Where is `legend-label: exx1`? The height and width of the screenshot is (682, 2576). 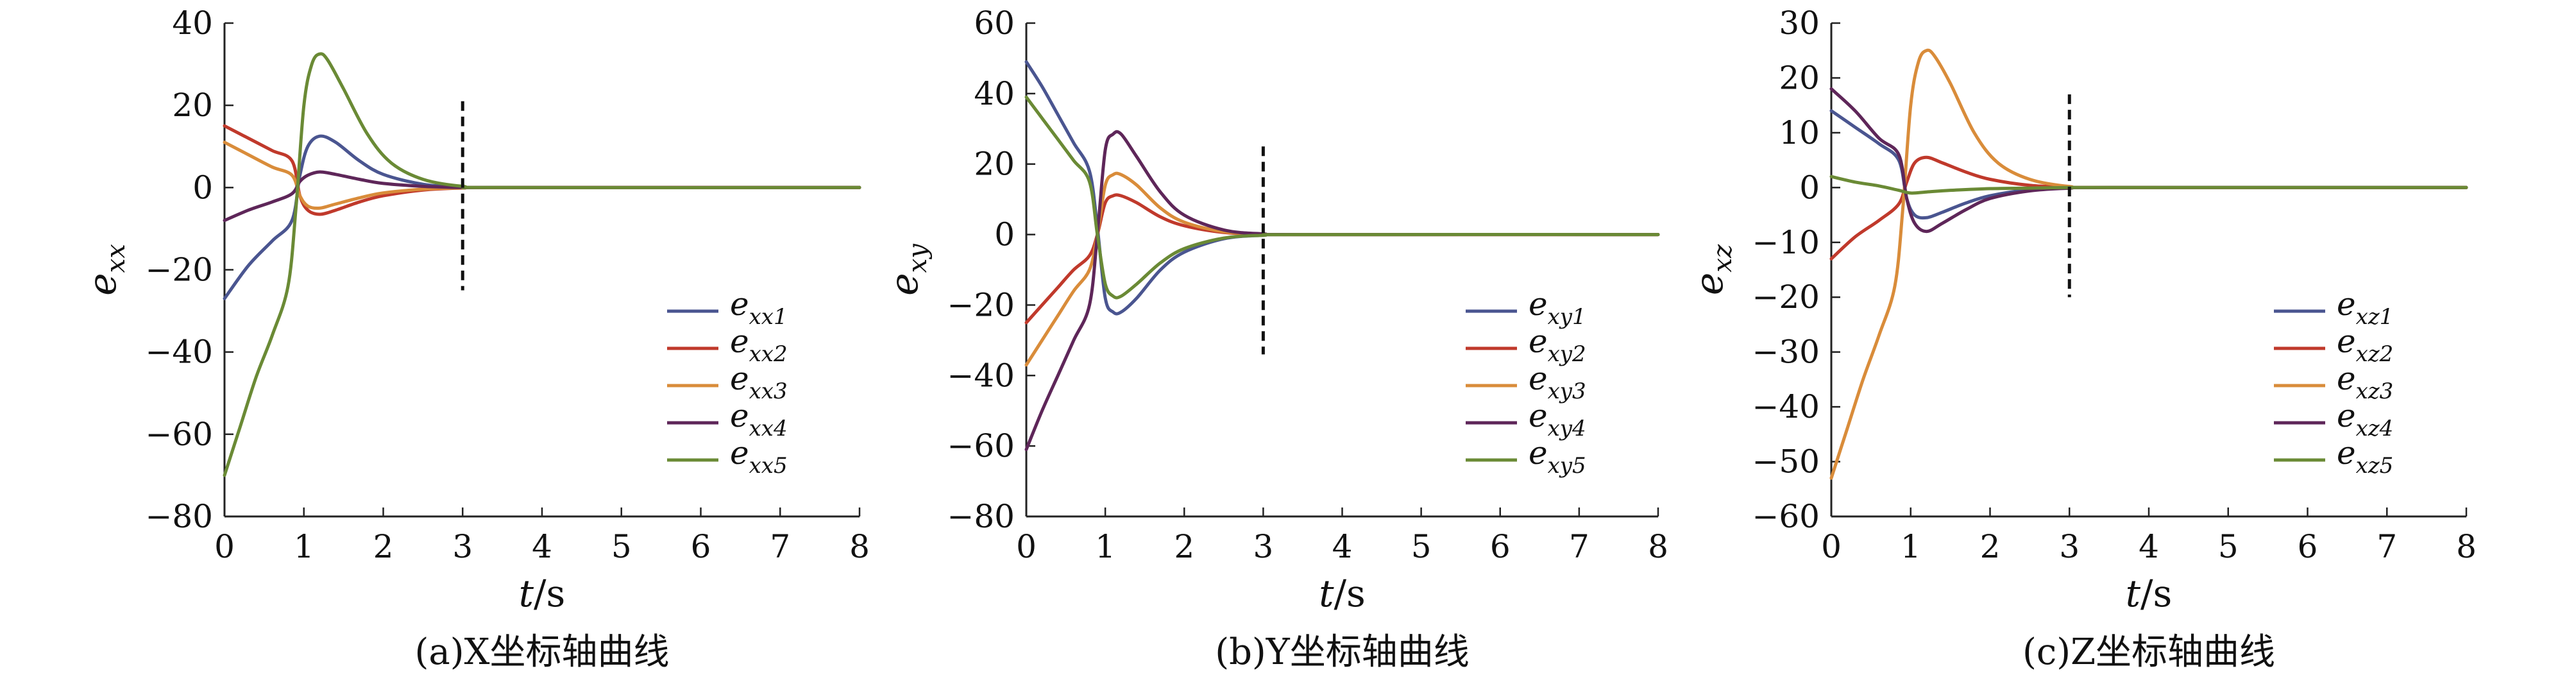
legend-label: exx1 is located at coordinates (759, 308).